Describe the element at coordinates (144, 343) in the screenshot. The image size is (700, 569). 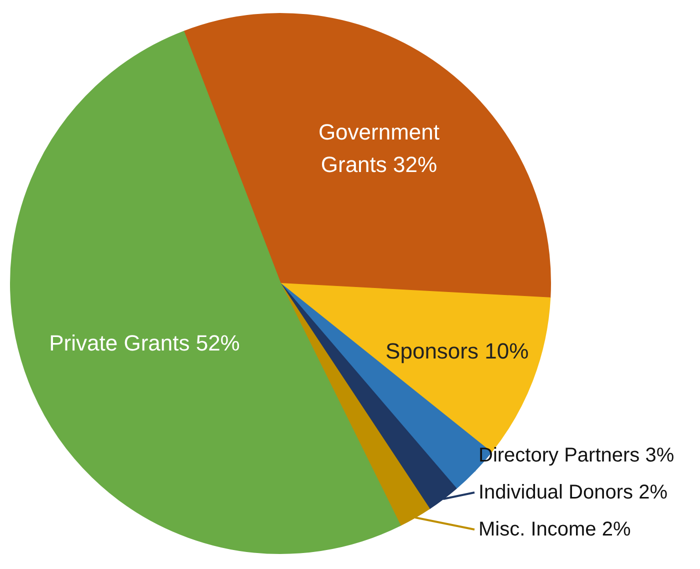
I see `slice-label: Private Grants 52%` at that location.